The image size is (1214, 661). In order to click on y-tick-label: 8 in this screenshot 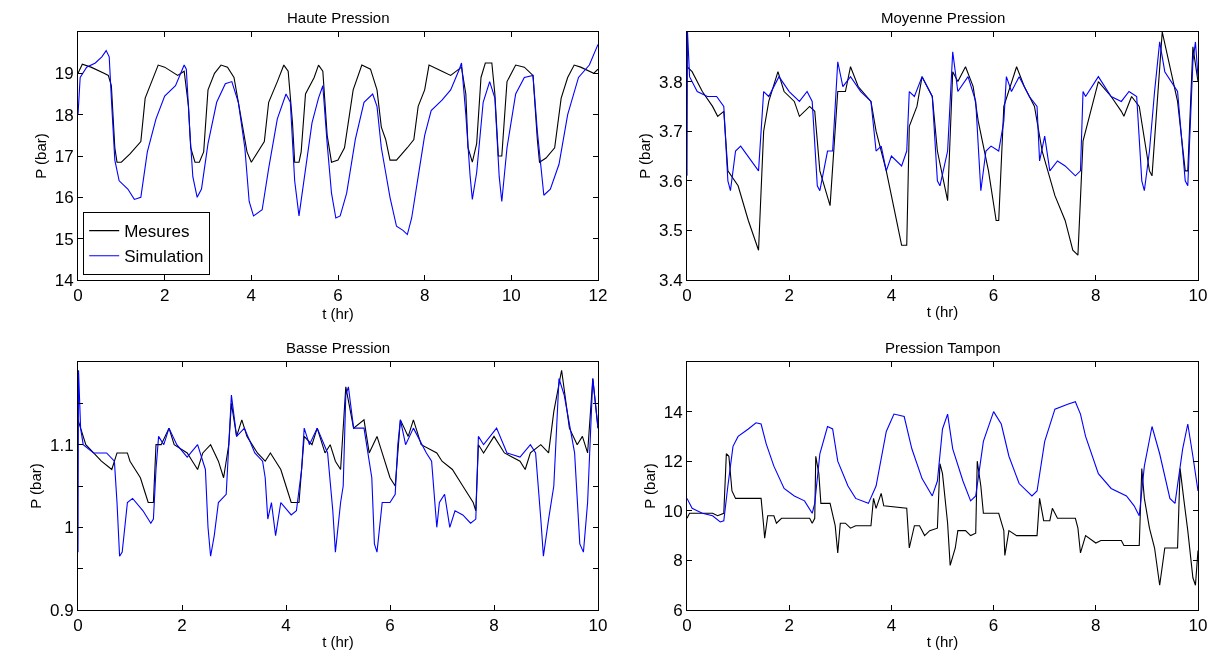, I will do `click(678, 561)`.